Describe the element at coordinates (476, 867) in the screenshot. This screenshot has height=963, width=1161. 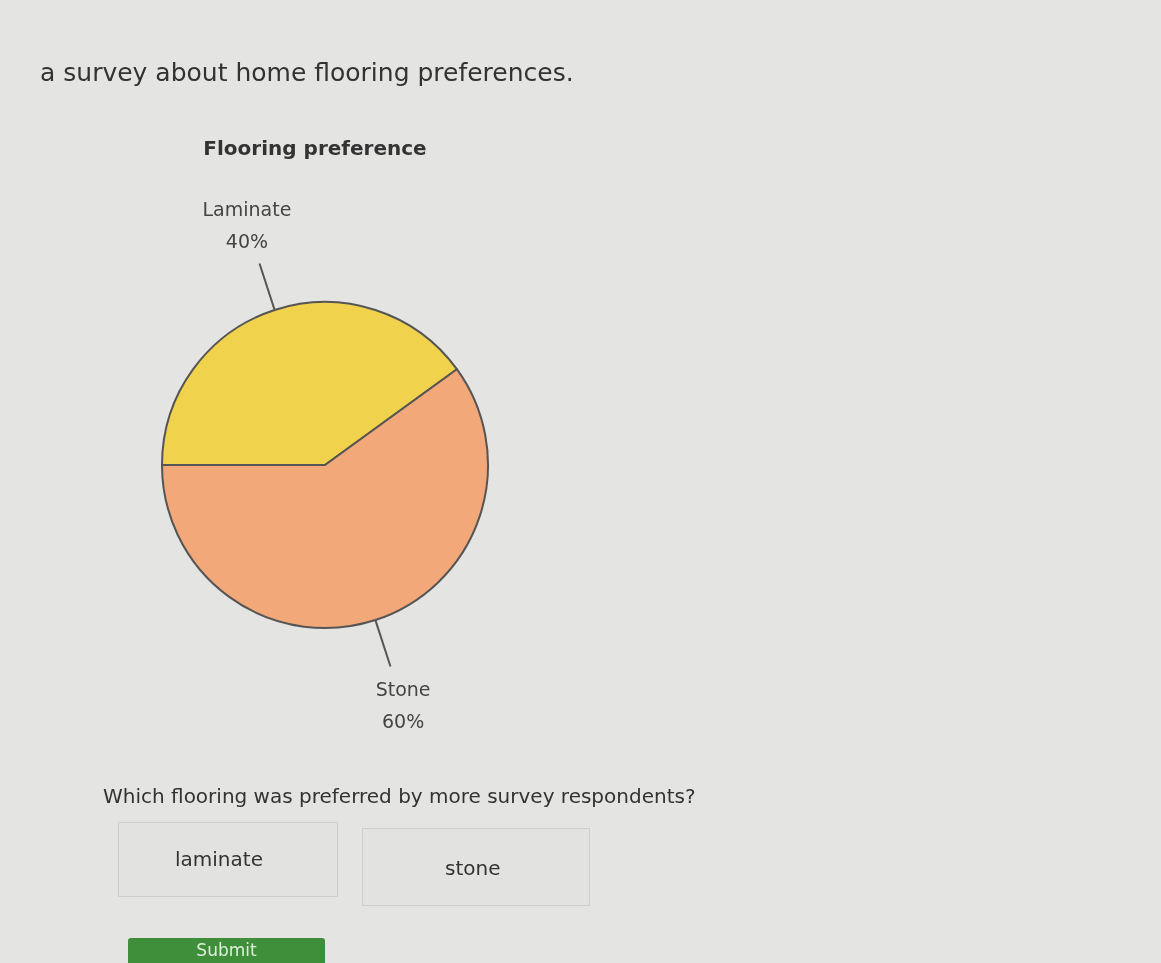
I see `answer-button: stone` at that location.